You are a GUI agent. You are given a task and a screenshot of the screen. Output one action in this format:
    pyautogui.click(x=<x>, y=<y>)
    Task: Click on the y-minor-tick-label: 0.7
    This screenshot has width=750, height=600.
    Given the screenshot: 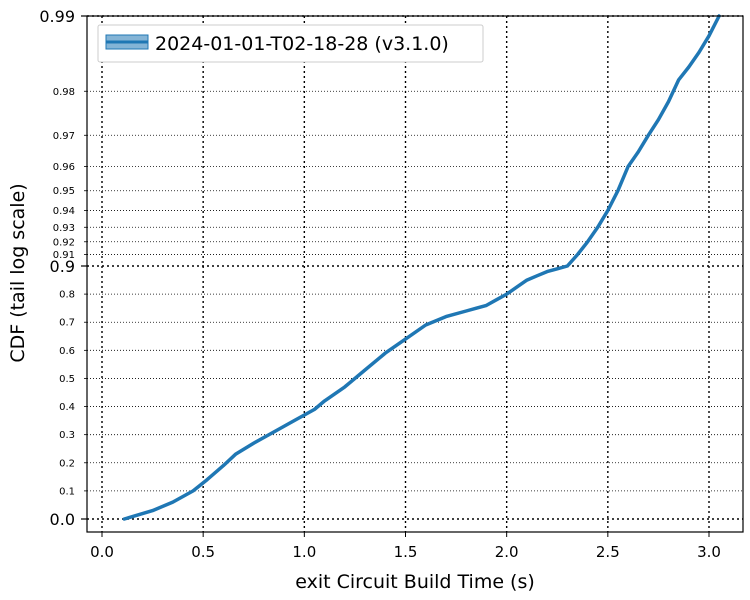 What is the action you would take?
    pyautogui.click(x=67, y=323)
    